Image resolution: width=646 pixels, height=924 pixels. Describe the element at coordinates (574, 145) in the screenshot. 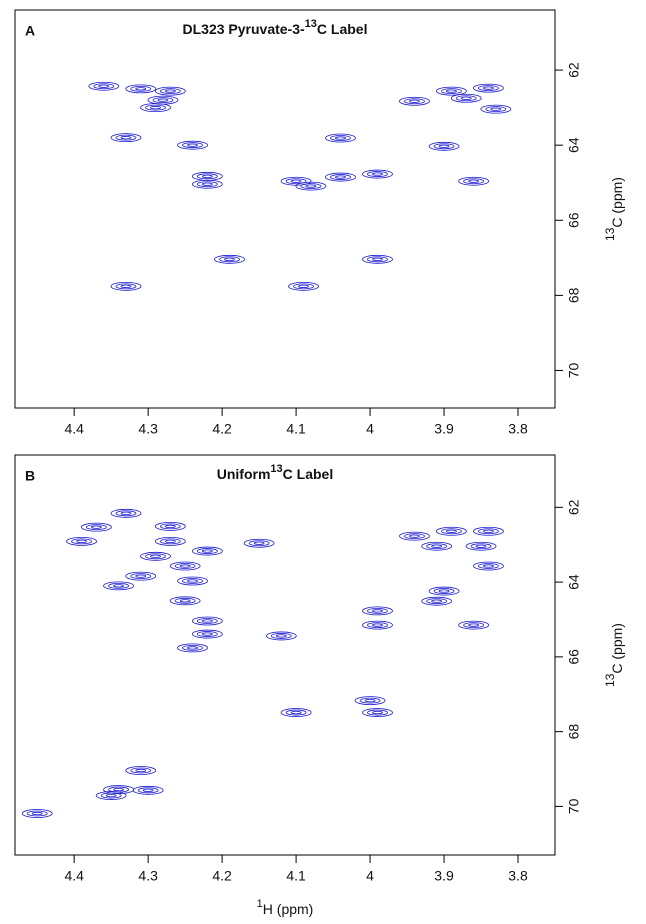

I see `y-tick-label: 64` at that location.